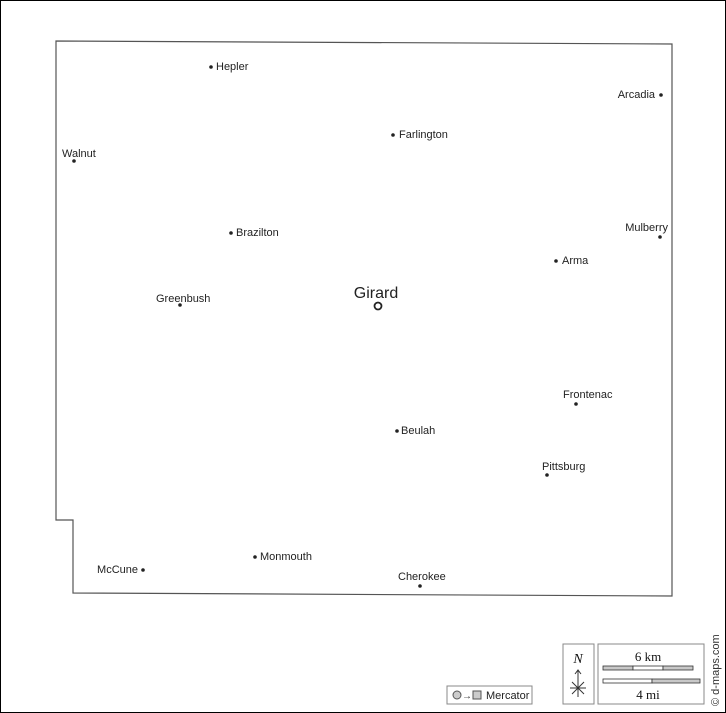 This screenshot has height=713, width=726. What do you see at coordinates (651, 674) in the screenshot?
I see `scale-bar: 6 km 4 mi` at bounding box center [651, 674].